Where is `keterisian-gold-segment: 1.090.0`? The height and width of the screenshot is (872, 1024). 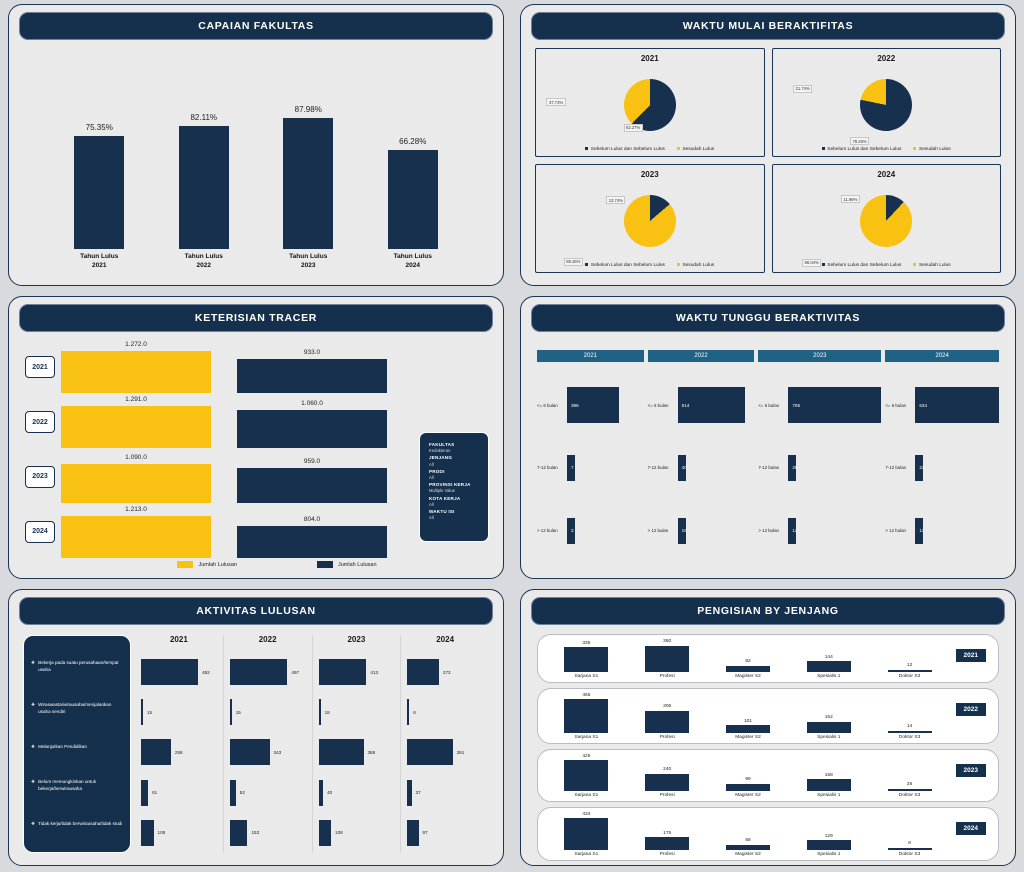 keterisian-gold-segment: 1.090.0 is located at coordinates (136, 477).